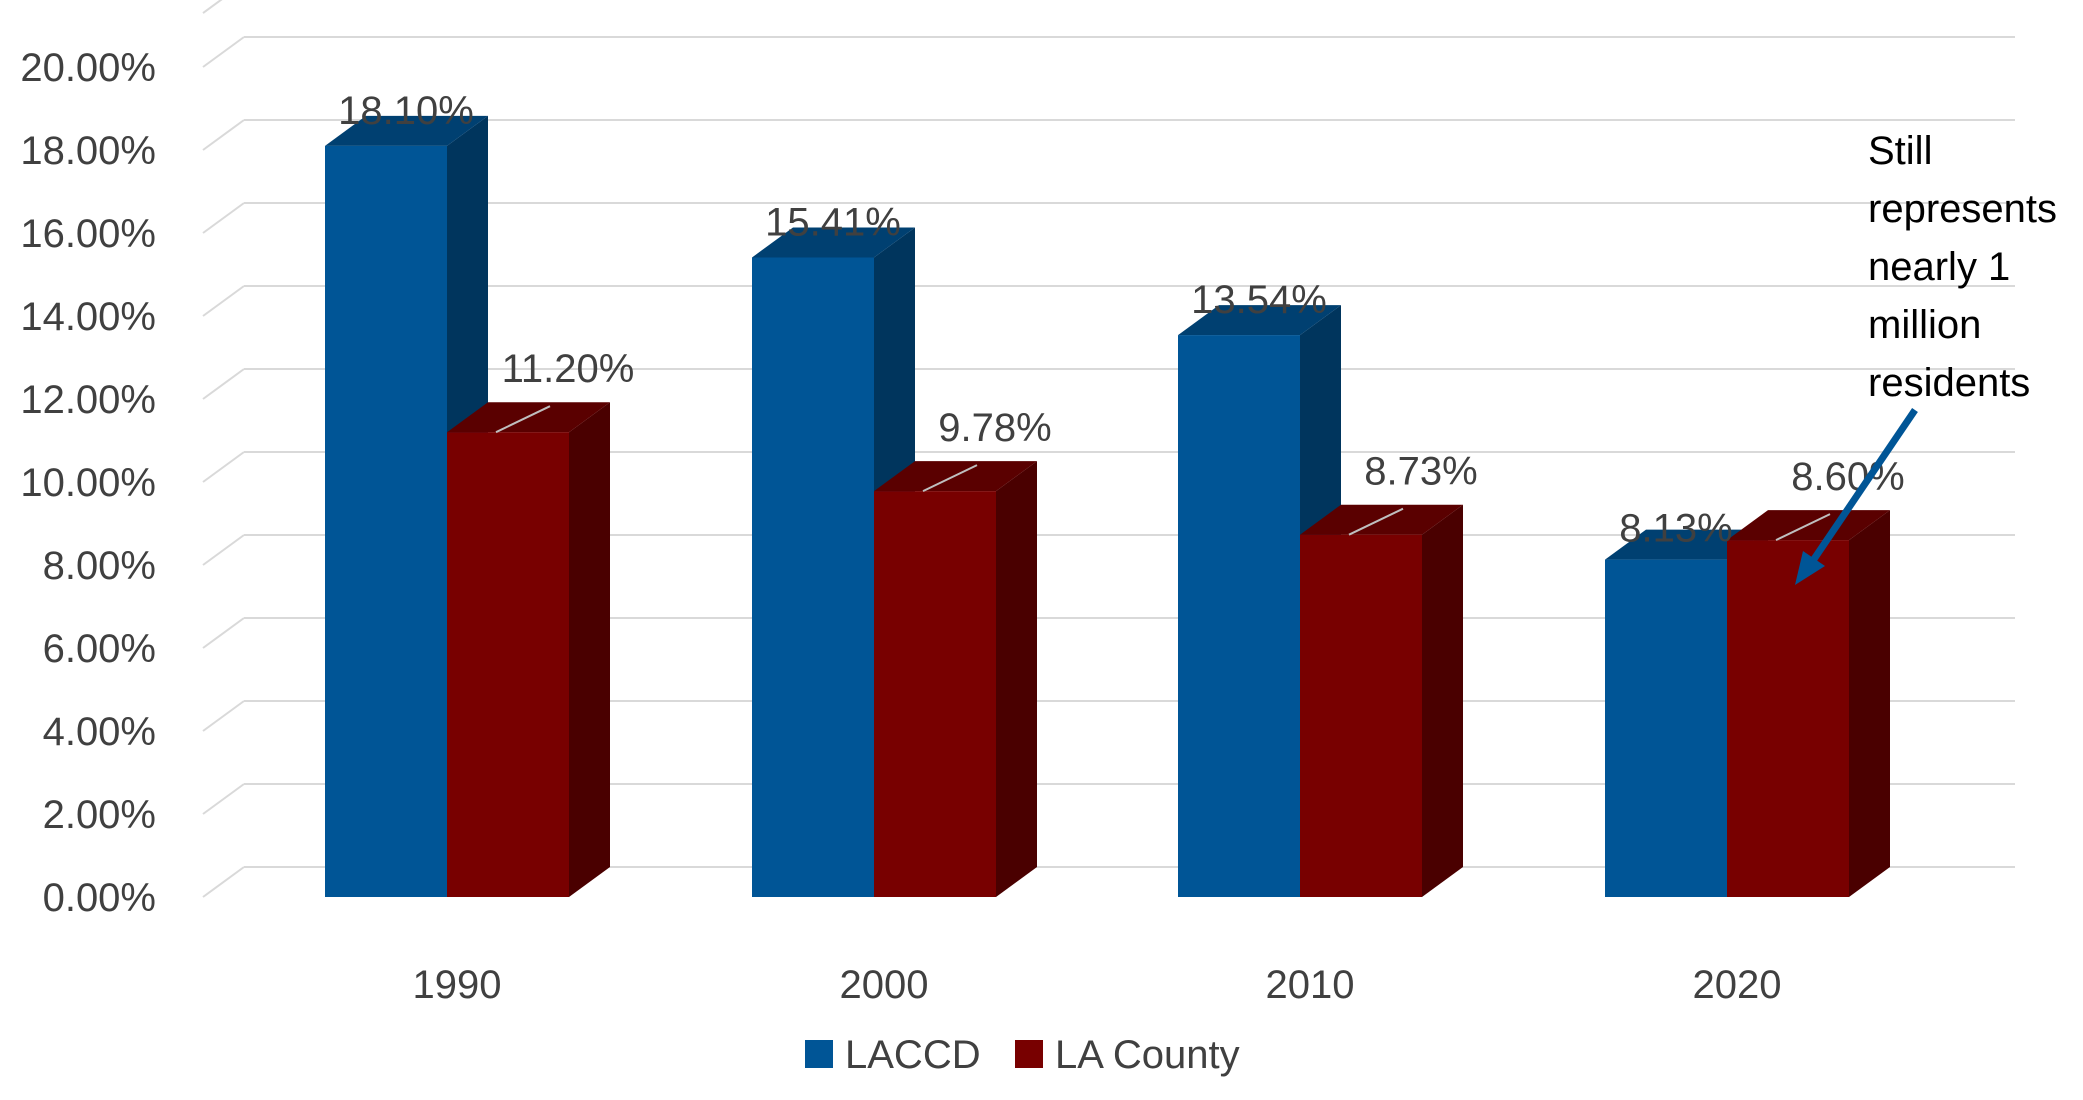 Image resolution: width=2083 pixels, height=1100 pixels. I want to click on y-tick-label: 20.00%, so click(88, 68).